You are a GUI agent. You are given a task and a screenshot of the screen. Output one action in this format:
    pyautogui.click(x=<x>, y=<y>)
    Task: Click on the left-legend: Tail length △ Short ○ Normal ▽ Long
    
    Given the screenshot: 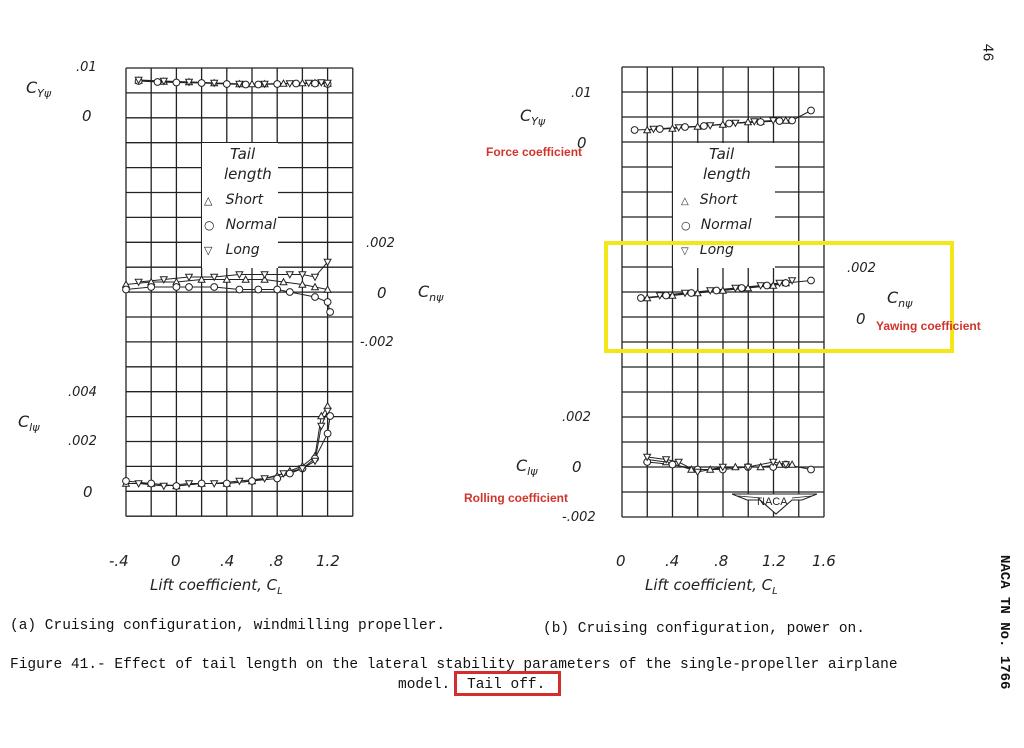 What is the action you would take?
    pyautogui.click(x=240, y=205)
    